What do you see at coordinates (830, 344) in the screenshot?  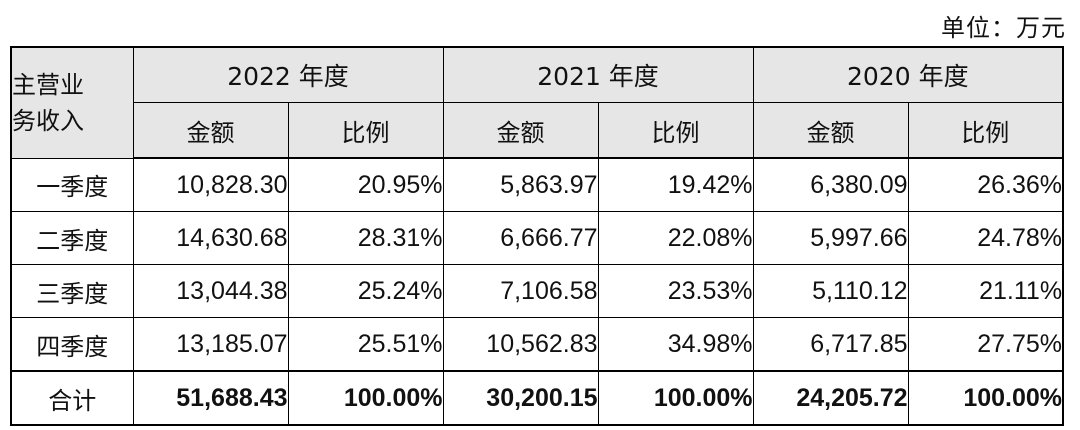 I see `amount-cell: 6,717.85` at bounding box center [830, 344].